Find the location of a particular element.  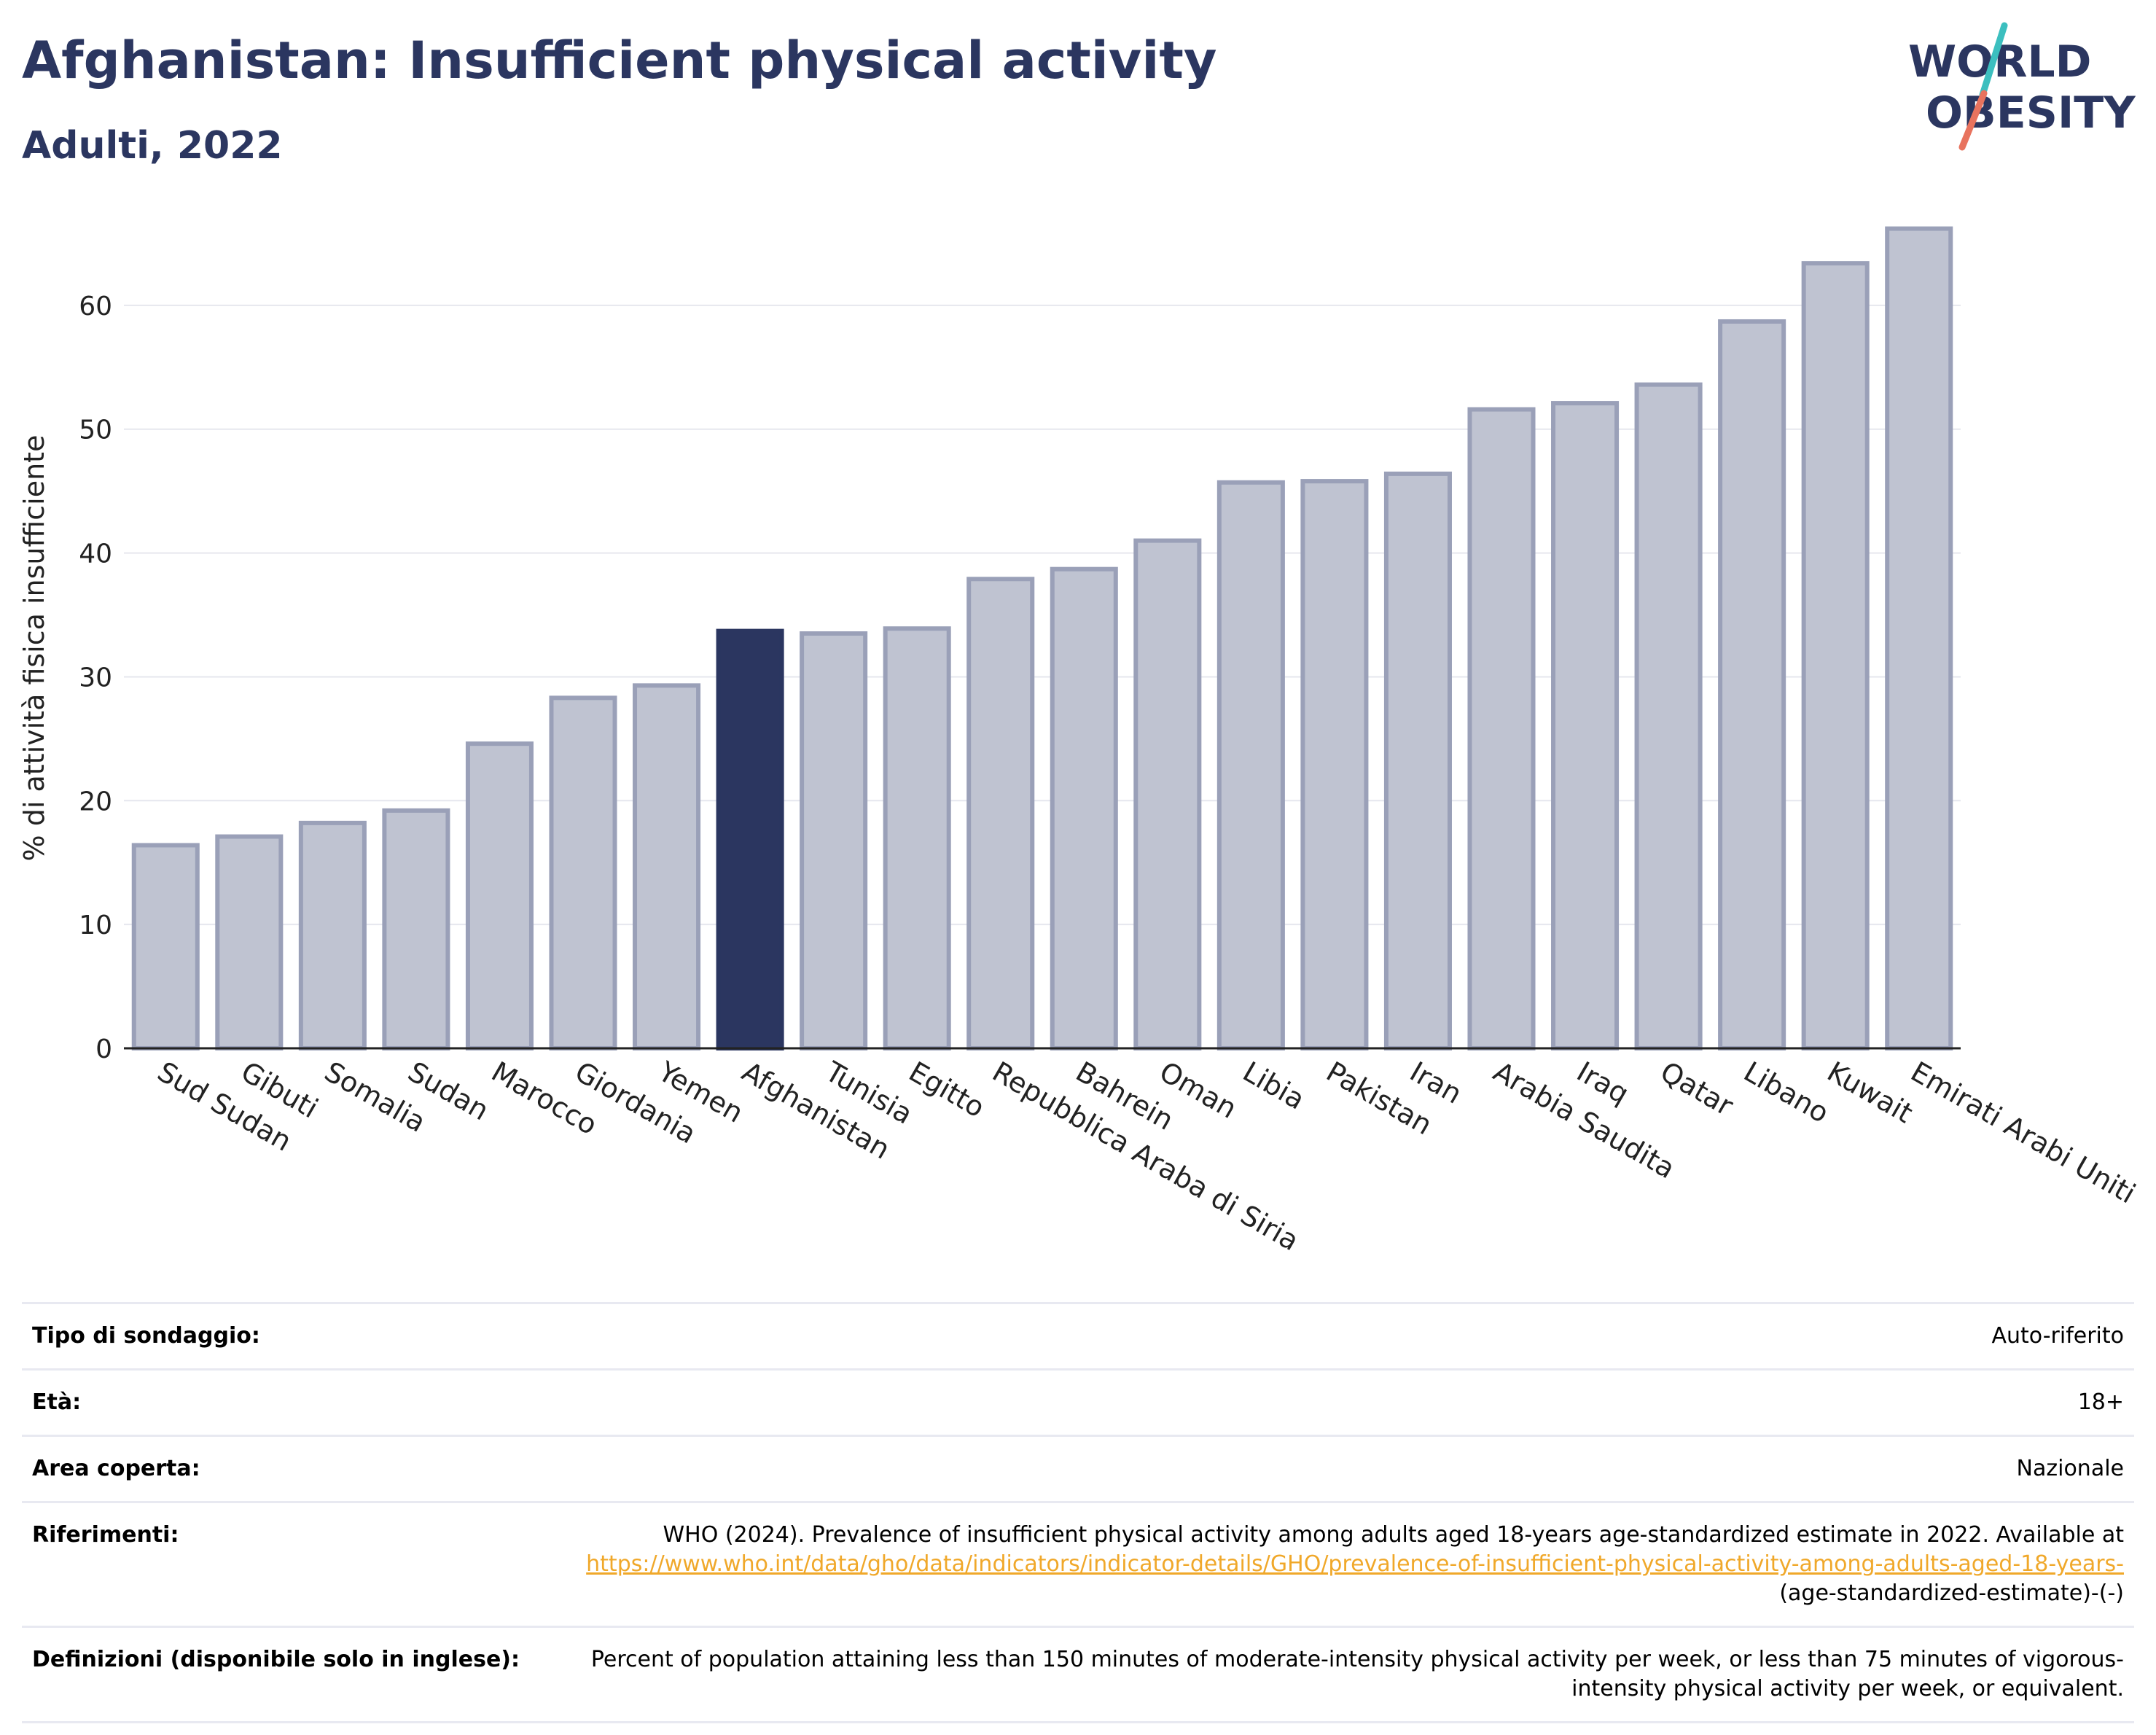

x-tick-label: Kuwait is located at coordinates (1870, 1093).